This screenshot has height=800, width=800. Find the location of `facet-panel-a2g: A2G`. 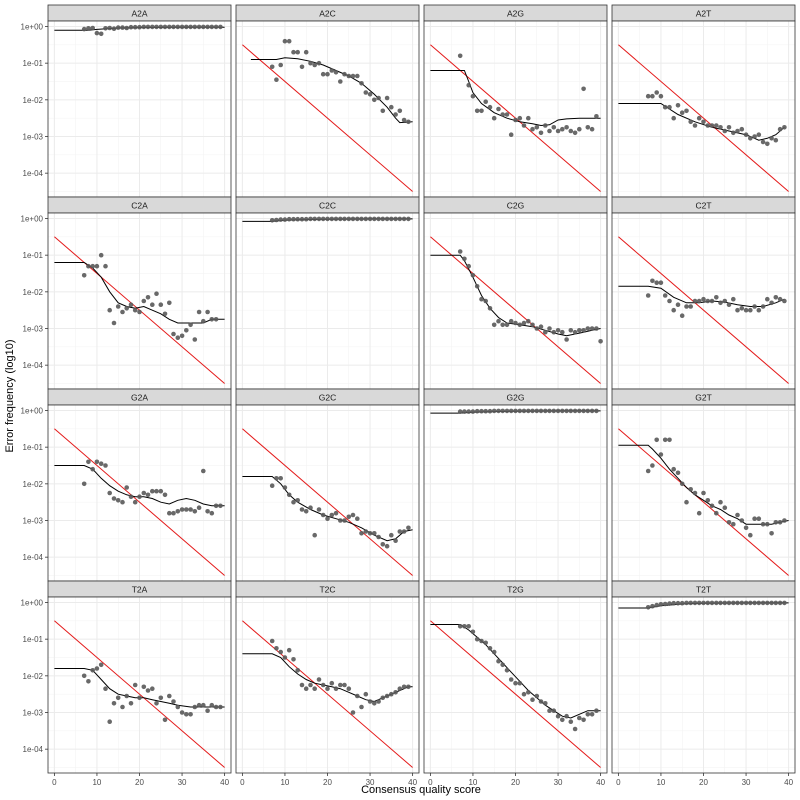

facet-panel-a2g: A2G is located at coordinates (515, 101).